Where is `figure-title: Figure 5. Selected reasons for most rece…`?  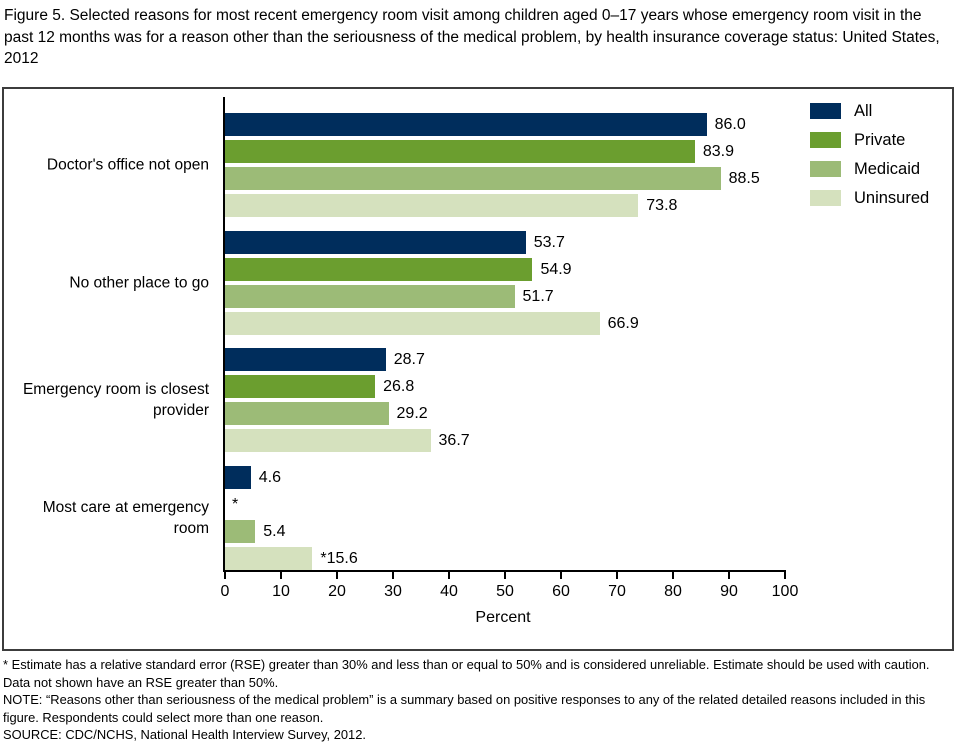
figure-title: Figure 5. Selected reasons for most rece… is located at coordinates (472, 37).